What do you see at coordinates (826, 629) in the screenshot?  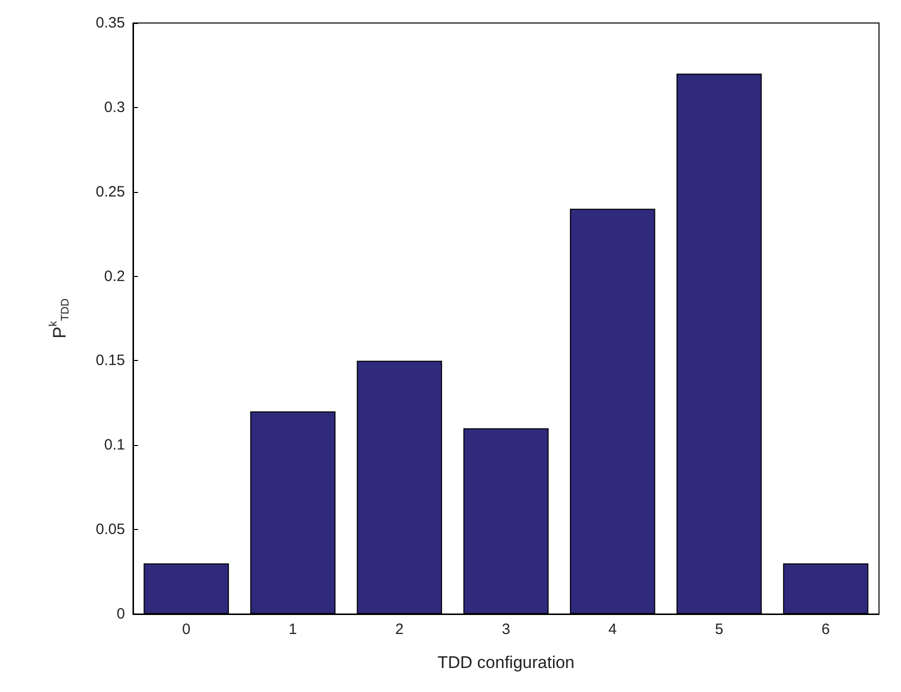 I see `x-tick-label: 6` at bounding box center [826, 629].